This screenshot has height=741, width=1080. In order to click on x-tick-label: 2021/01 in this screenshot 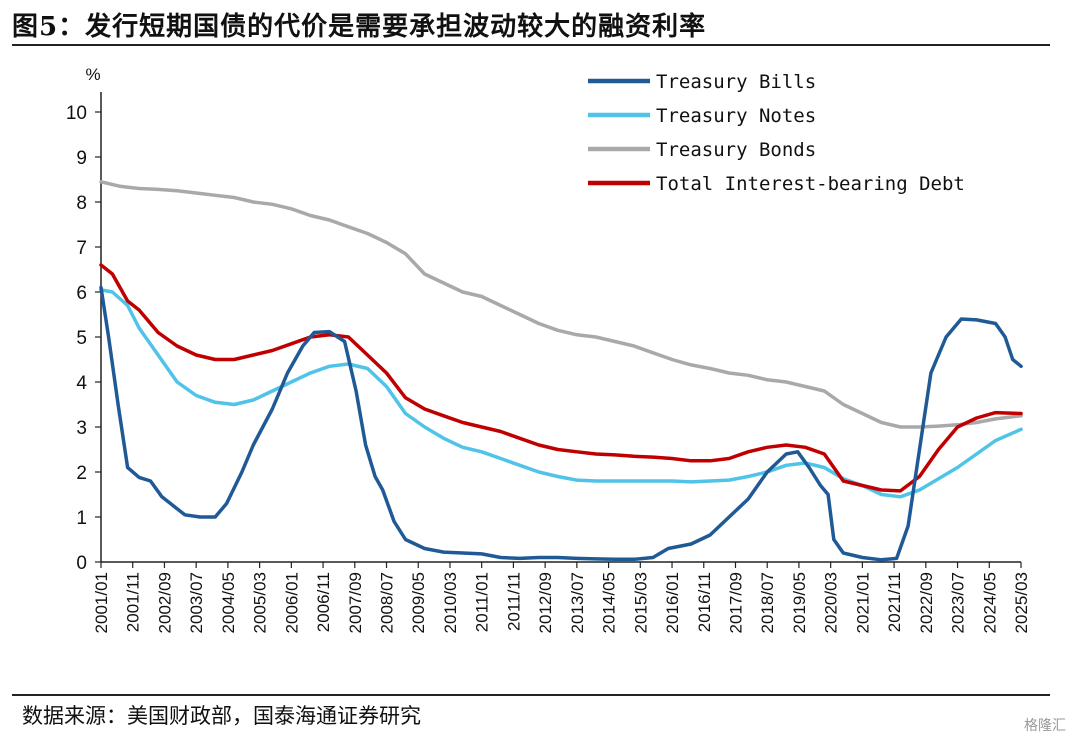, I will do `click(862, 602)`.